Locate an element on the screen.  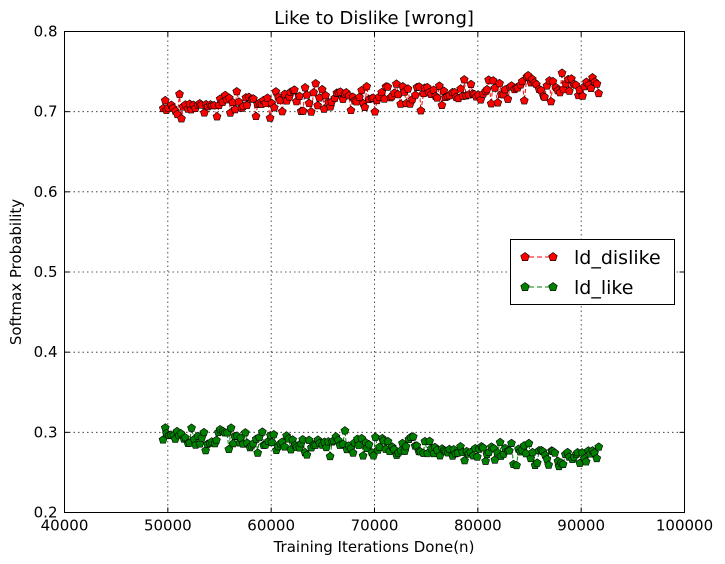
x-tick-label: 70000 is located at coordinates (375, 526).